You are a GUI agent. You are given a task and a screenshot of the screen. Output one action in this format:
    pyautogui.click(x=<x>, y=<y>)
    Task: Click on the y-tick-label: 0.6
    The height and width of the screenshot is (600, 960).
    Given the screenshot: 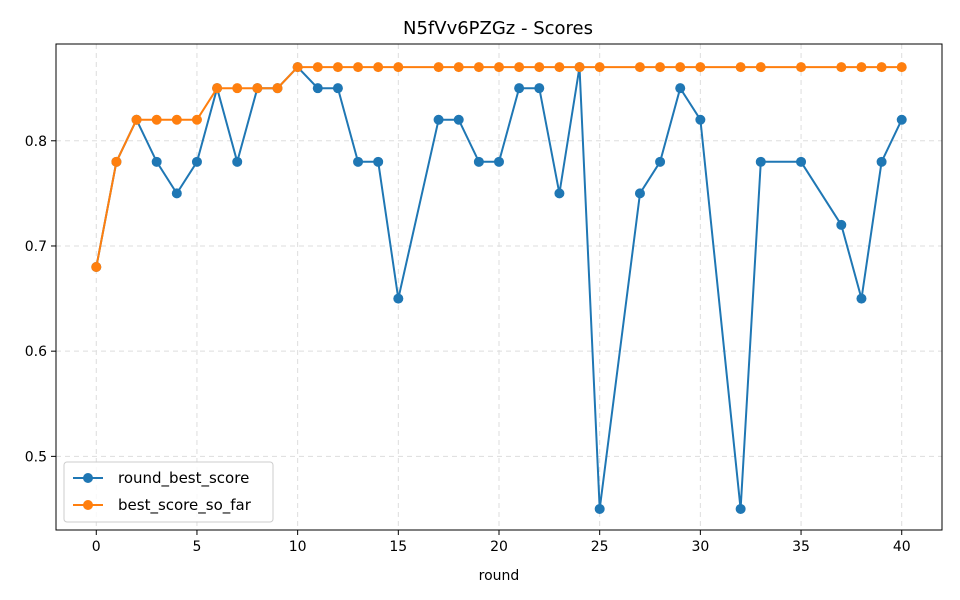 What is the action you would take?
    pyautogui.click(x=36, y=352)
    